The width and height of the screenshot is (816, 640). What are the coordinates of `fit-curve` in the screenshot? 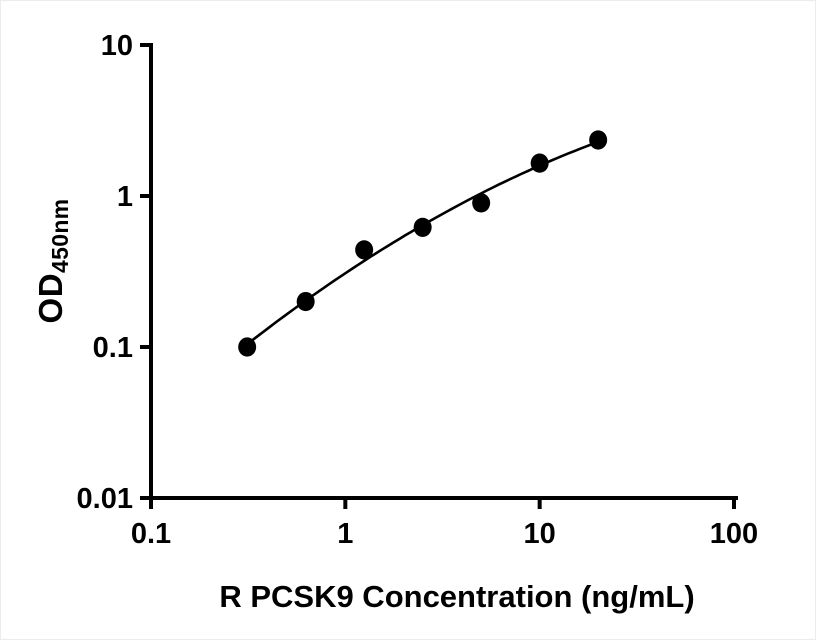 It's located at (422, 243).